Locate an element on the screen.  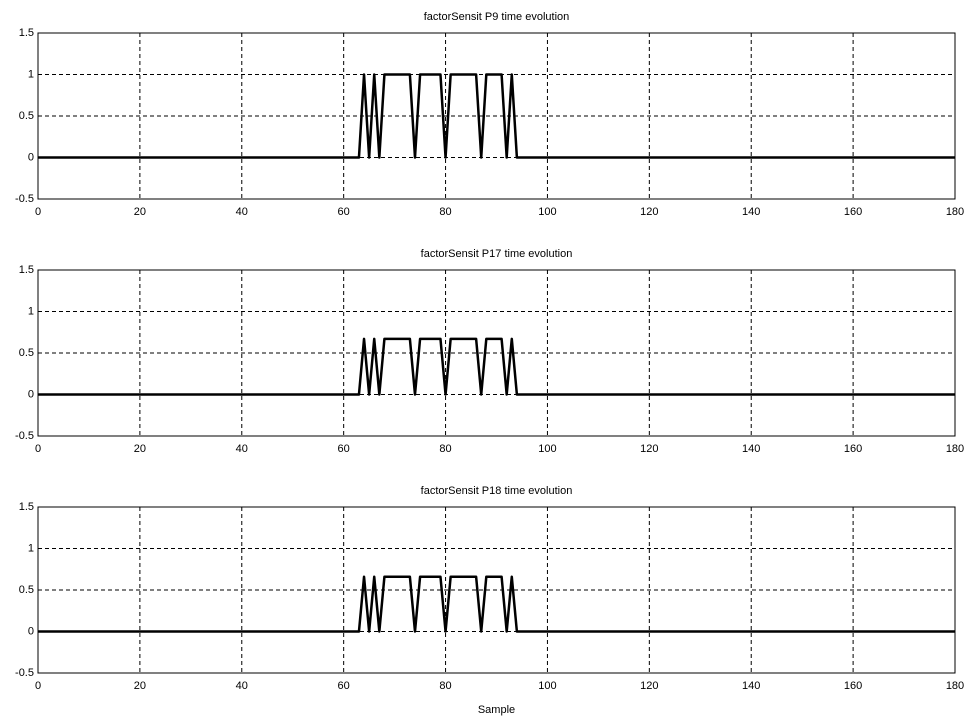
chart-title: factorSensit P18 time evolution is located at coordinates (497, 491).